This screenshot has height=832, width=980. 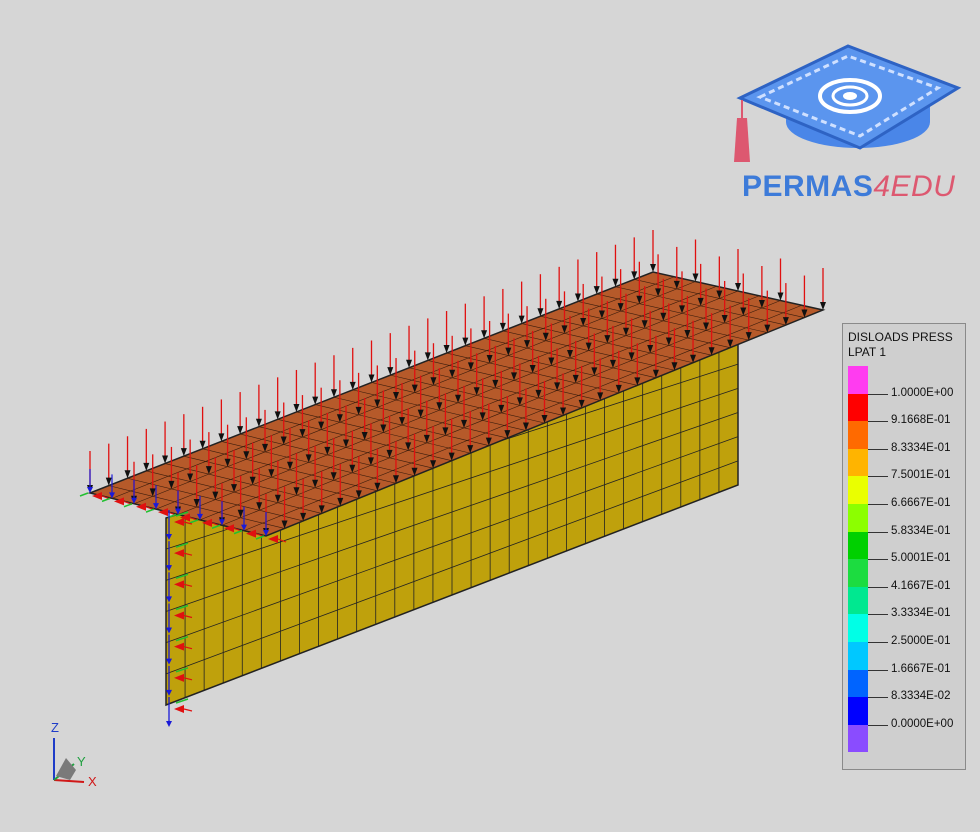 I want to click on legend-tick-label: 1.0000E+00, so click(x=922, y=392).